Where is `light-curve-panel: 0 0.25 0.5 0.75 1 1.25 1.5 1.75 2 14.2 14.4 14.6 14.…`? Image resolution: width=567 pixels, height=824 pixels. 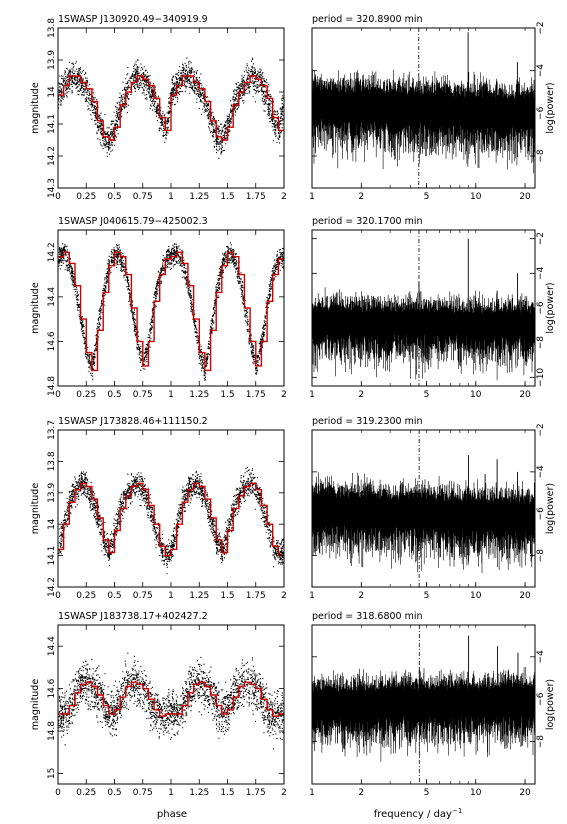
light-curve-panel: 0 0.25 0.5 0.75 1 1.25 1.5 1.75 2 14.2 14.4 14.6 14.… is located at coordinates (158, 308).